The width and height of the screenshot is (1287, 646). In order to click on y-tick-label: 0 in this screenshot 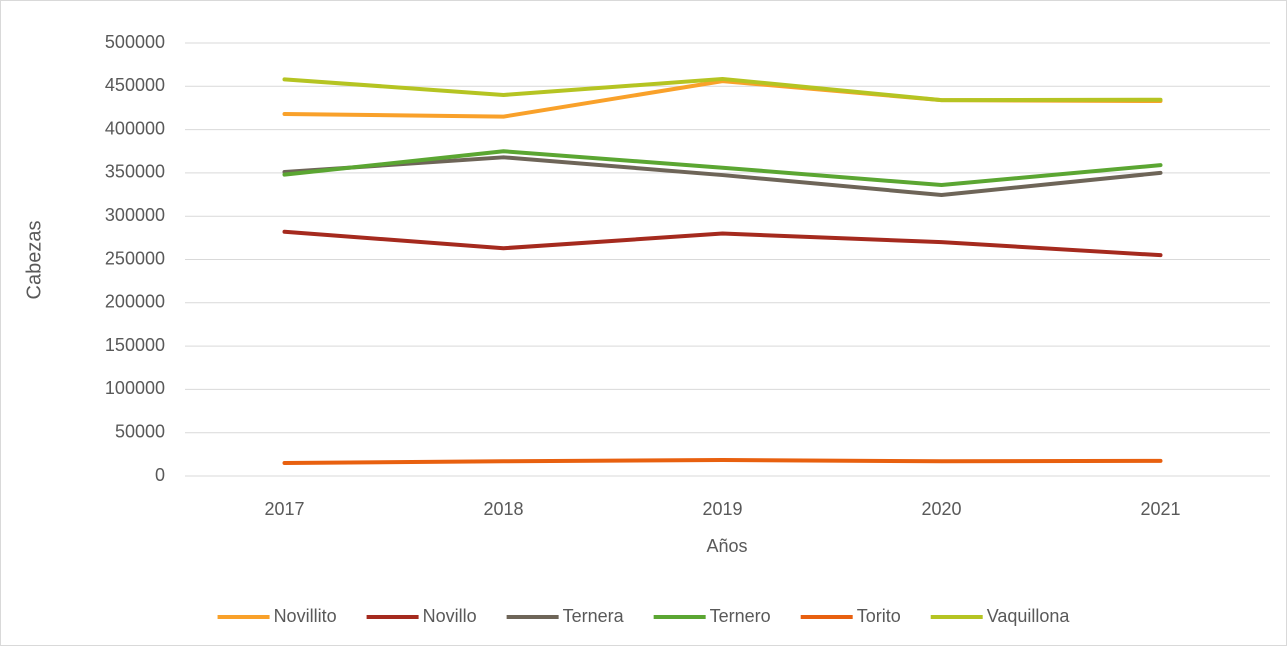, I will do `click(160, 475)`.